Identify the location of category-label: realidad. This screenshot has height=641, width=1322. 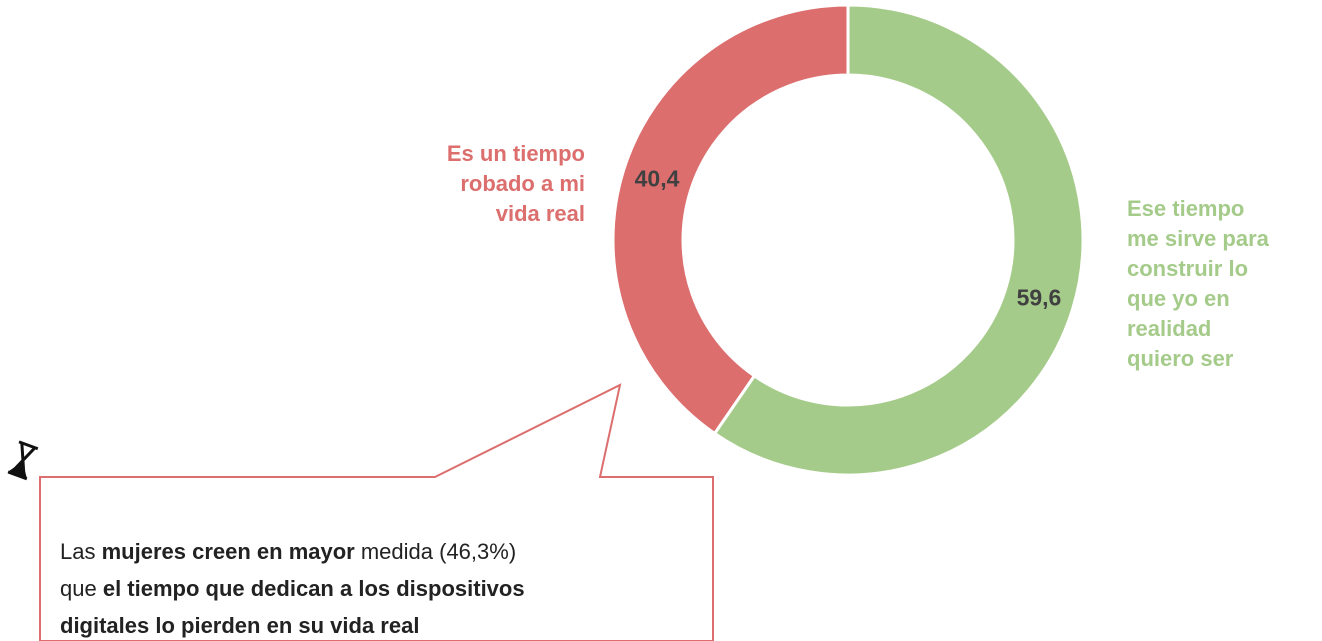
(1169, 328).